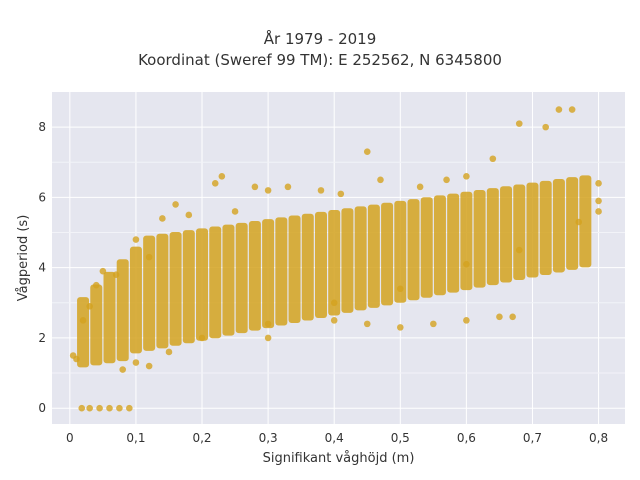  Describe the element at coordinates (268, 438) in the screenshot. I see `x-tick-label: 0,3` at that location.